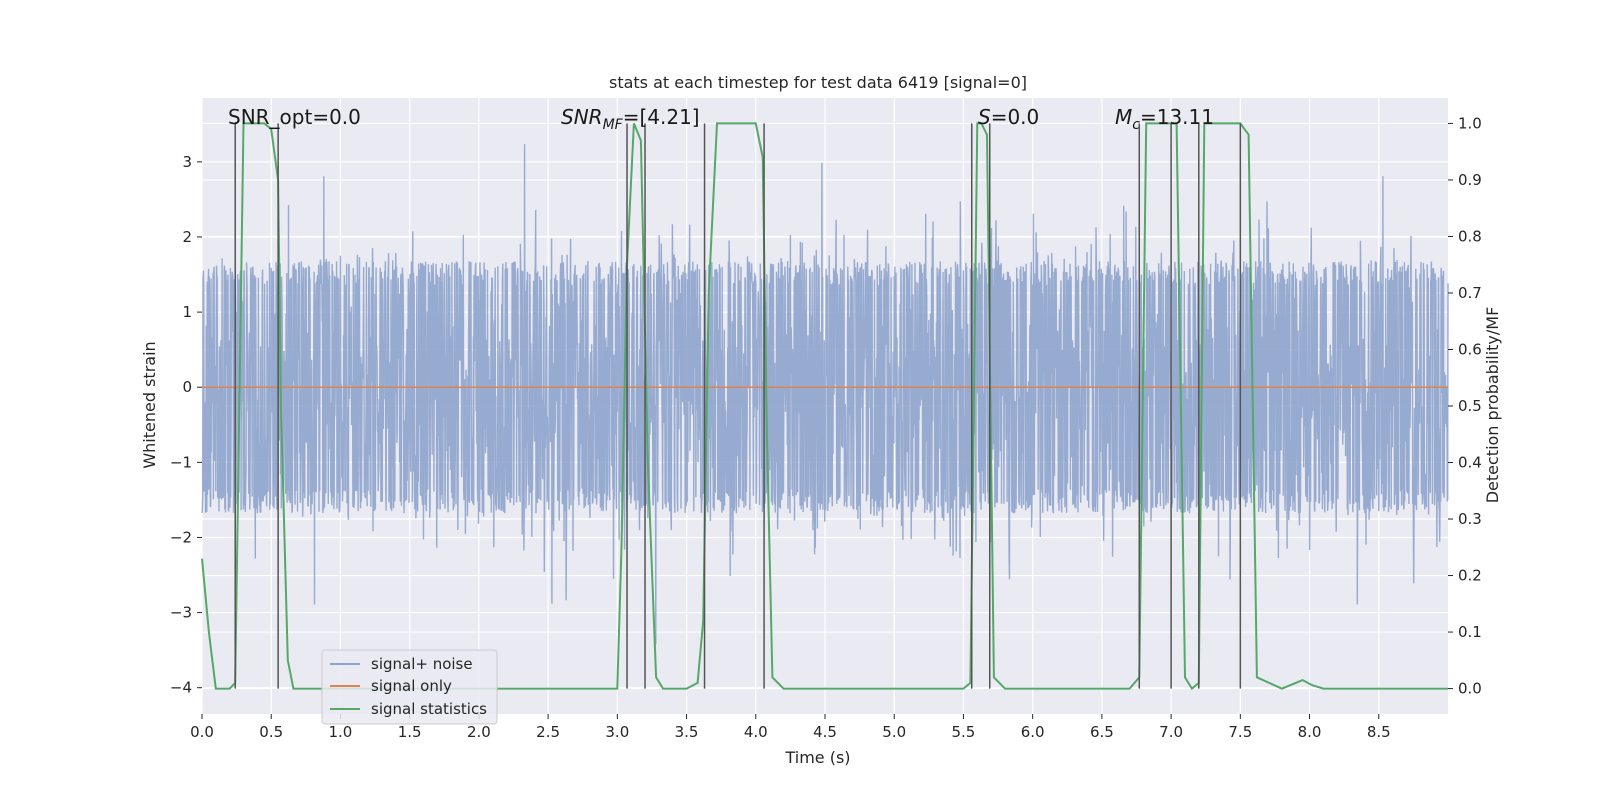 The height and width of the screenshot is (800, 1600). What do you see at coordinates (1177, 117) in the screenshot?
I see `annotation-mc-value: =13.11` at bounding box center [1177, 117].